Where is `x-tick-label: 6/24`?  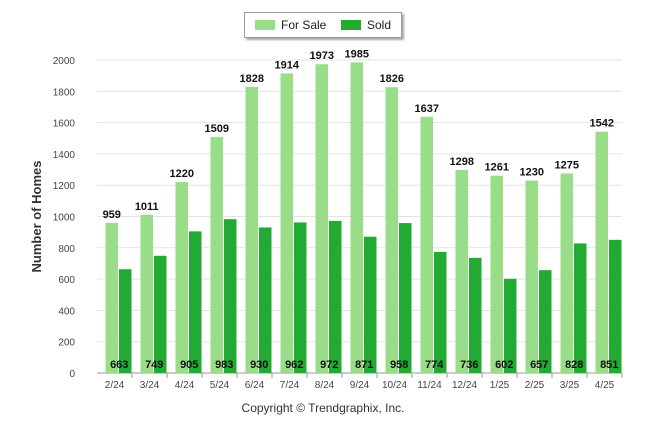
x-tick-label: 6/24 is located at coordinates (255, 385).